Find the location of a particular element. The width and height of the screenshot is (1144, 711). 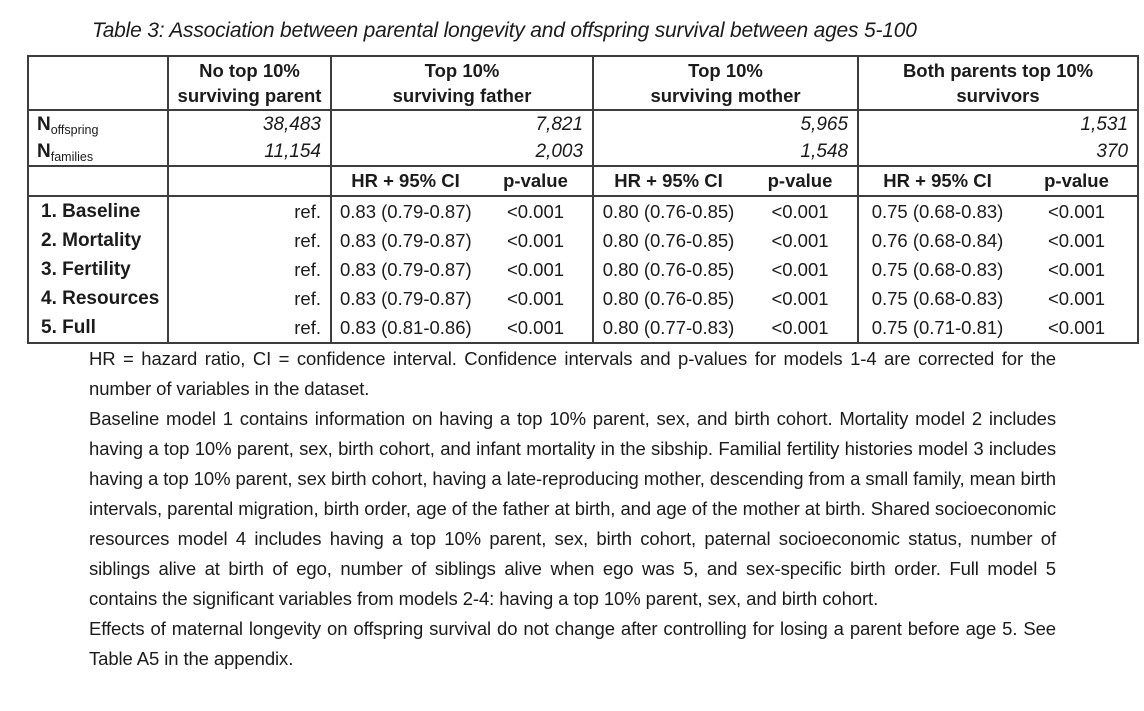

header-line: surviving mother is located at coordinates (725, 95).